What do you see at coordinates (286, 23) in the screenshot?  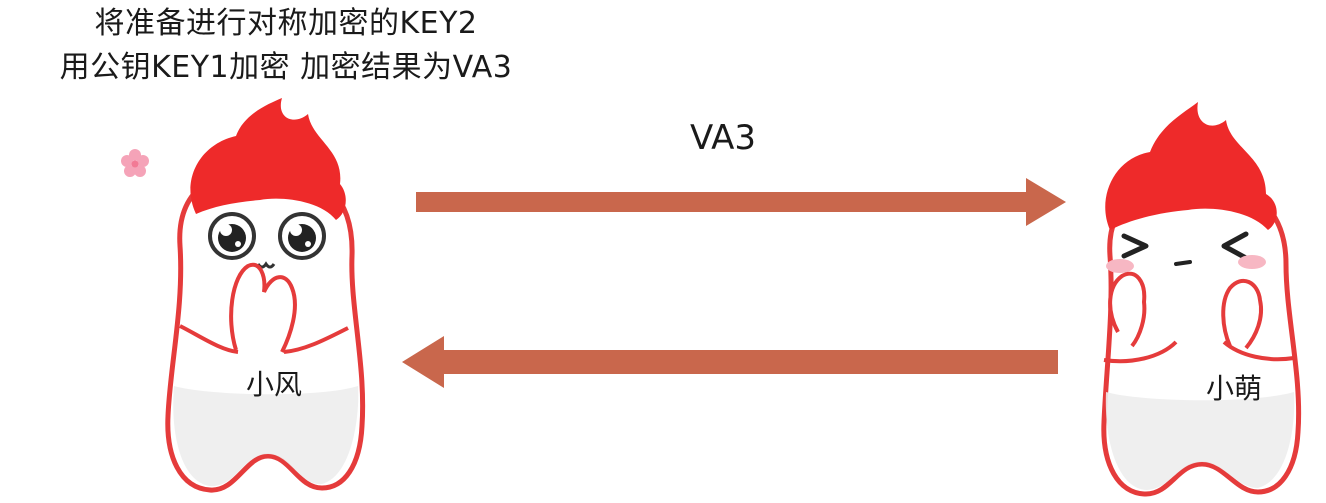 I see `caption-line-1: 将准备进行对称加密的KEY2` at bounding box center [286, 23].